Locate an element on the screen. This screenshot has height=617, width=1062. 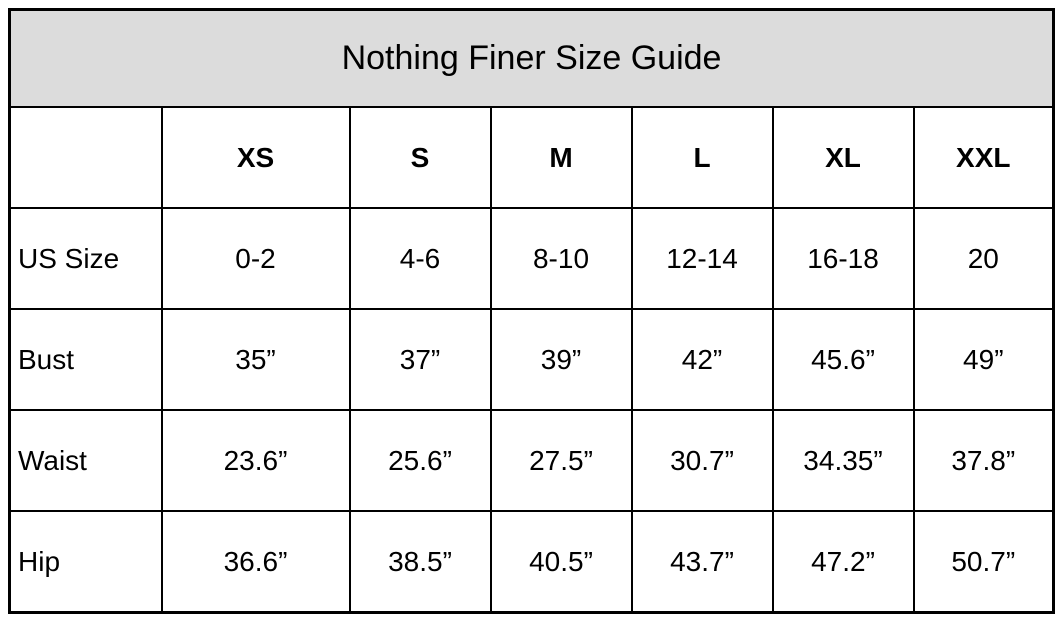
table-cell: 30.7” is located at coordinates (702, 460).